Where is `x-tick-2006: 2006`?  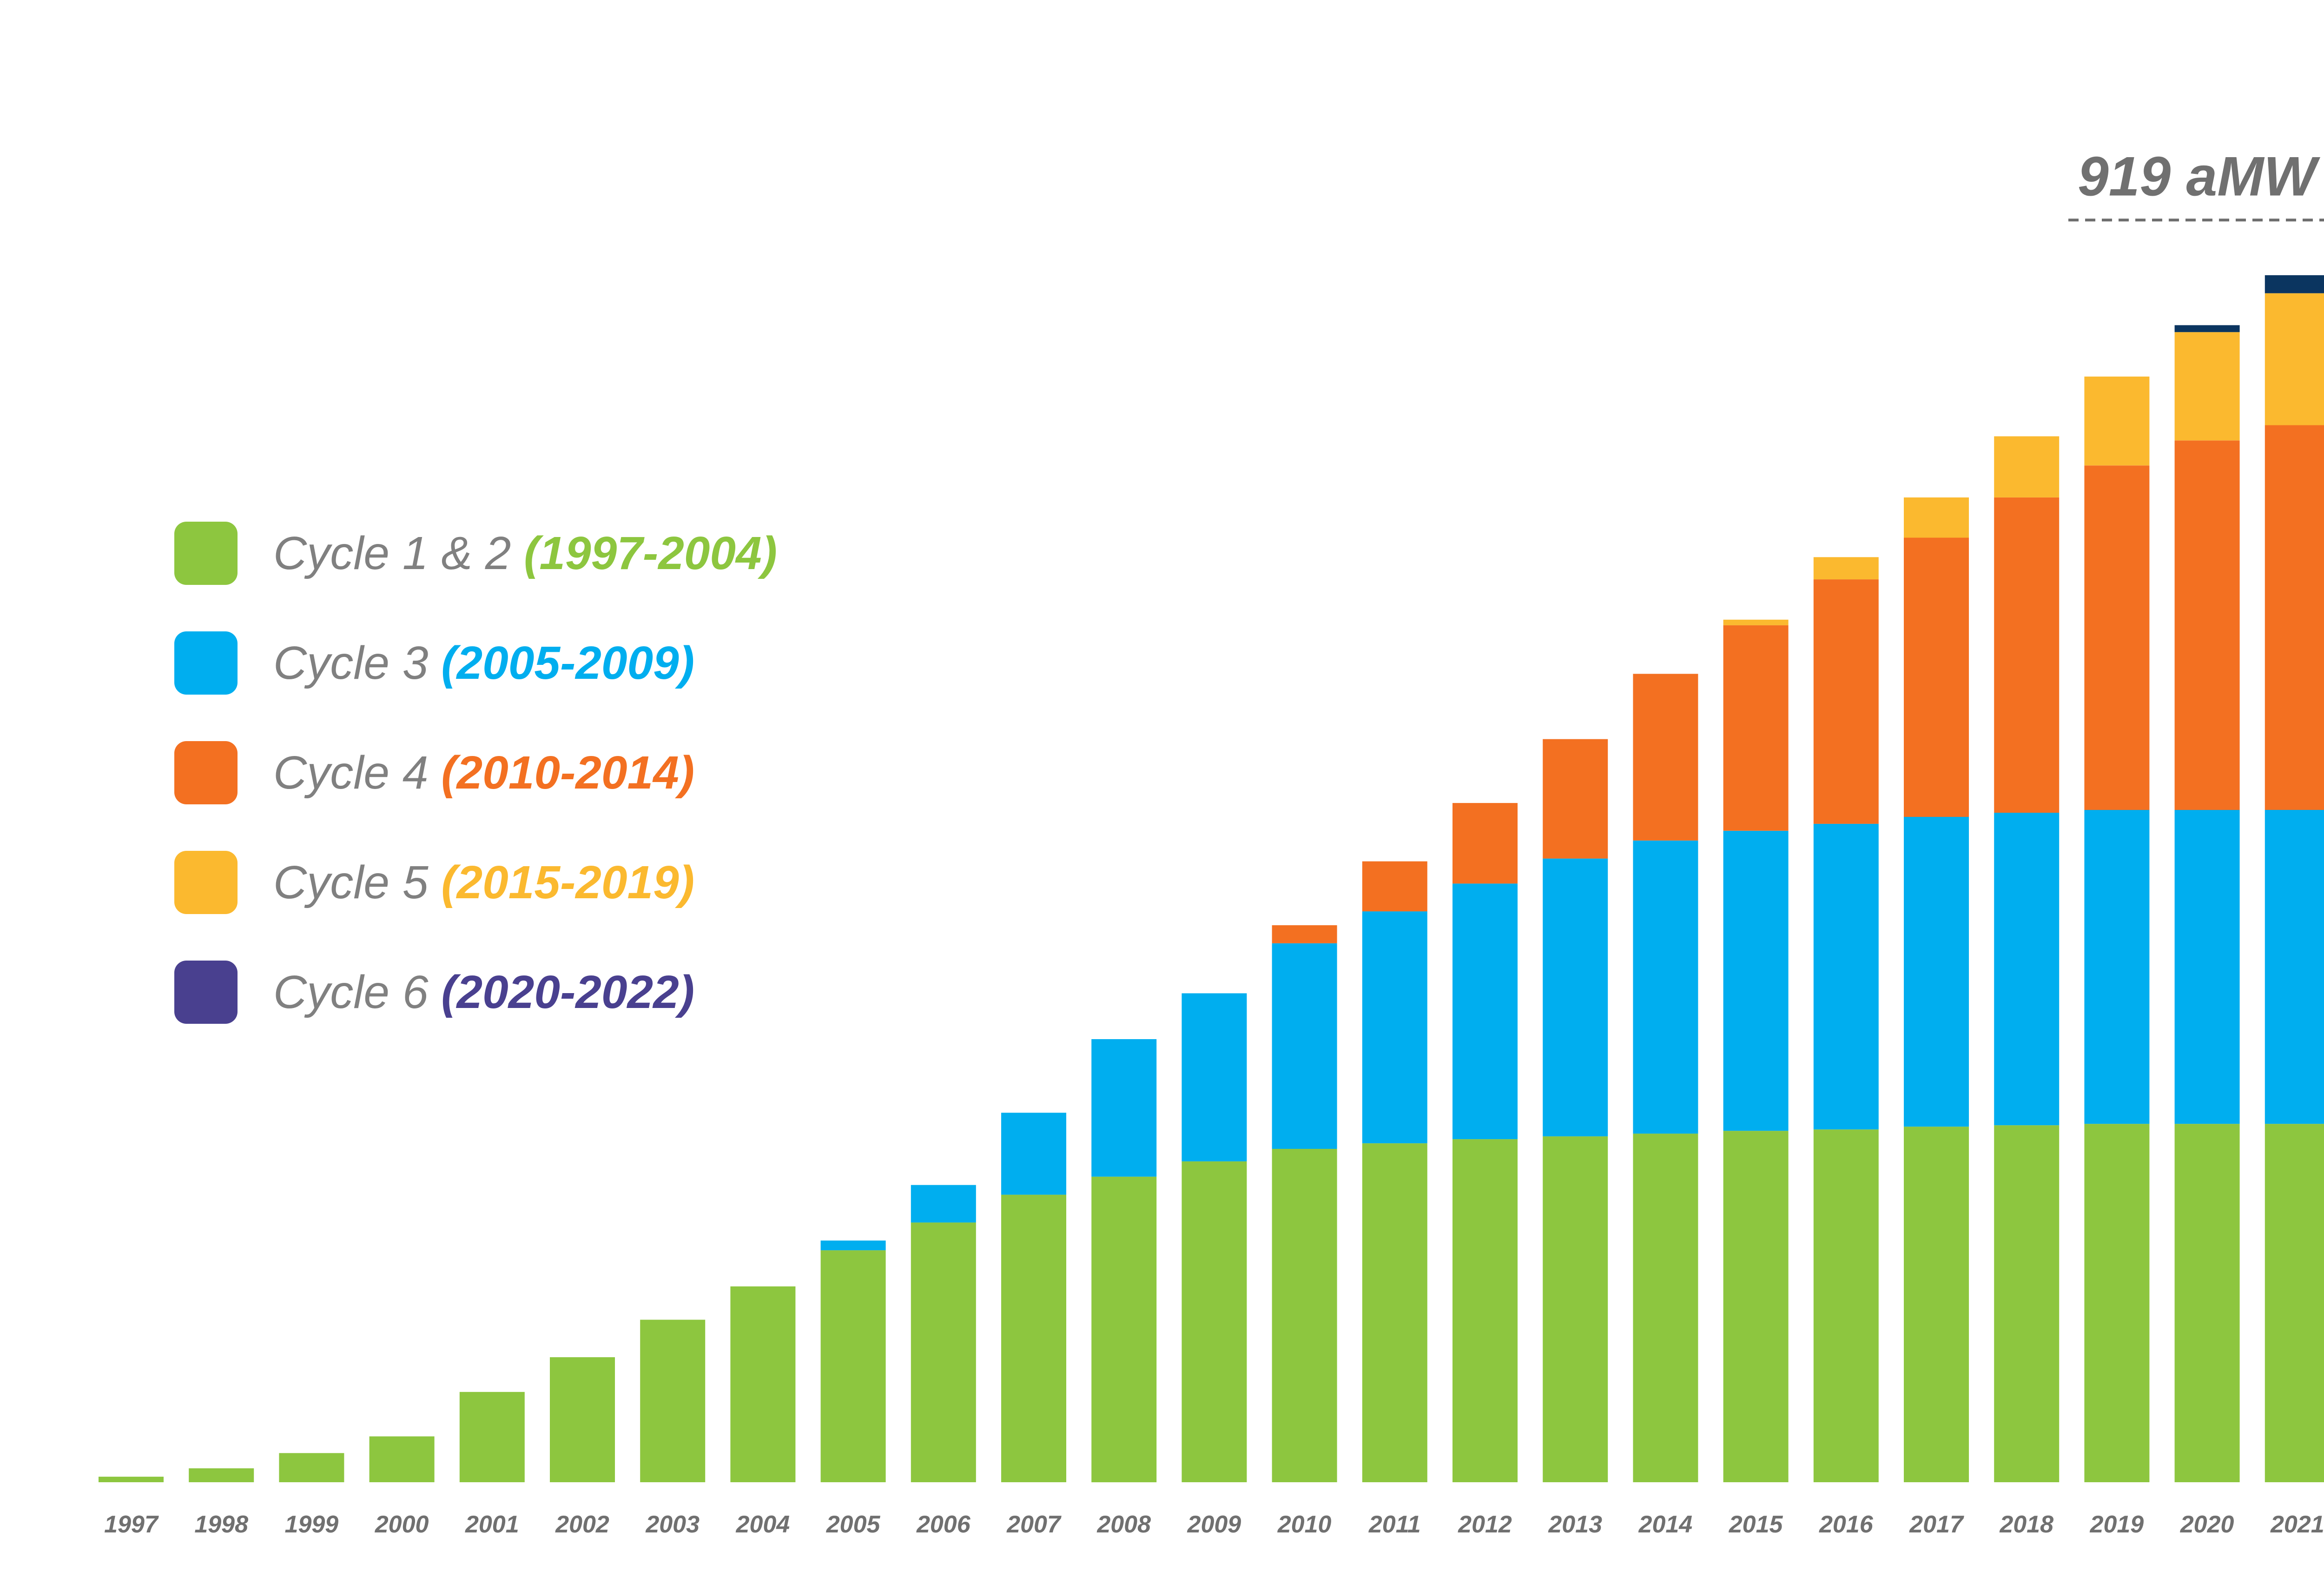
x-tick-2006: 2006 is located at coordinates (943, 1524).